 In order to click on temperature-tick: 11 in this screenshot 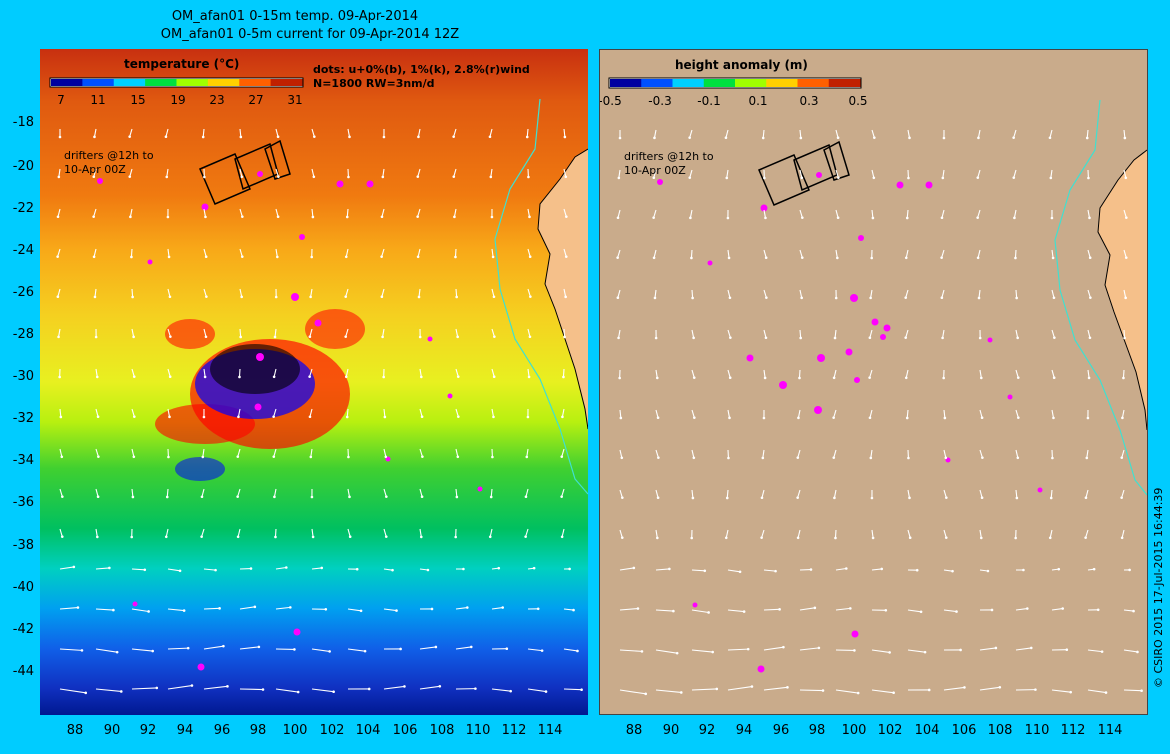, I will do `click(98, 100)`.